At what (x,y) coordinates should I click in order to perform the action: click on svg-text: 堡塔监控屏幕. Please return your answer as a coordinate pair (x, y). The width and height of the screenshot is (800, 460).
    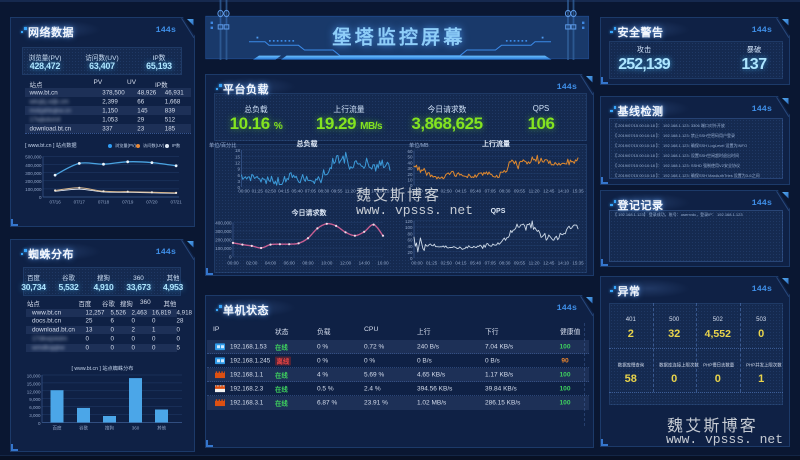
    Looking at the image, I should click on (398, 37).